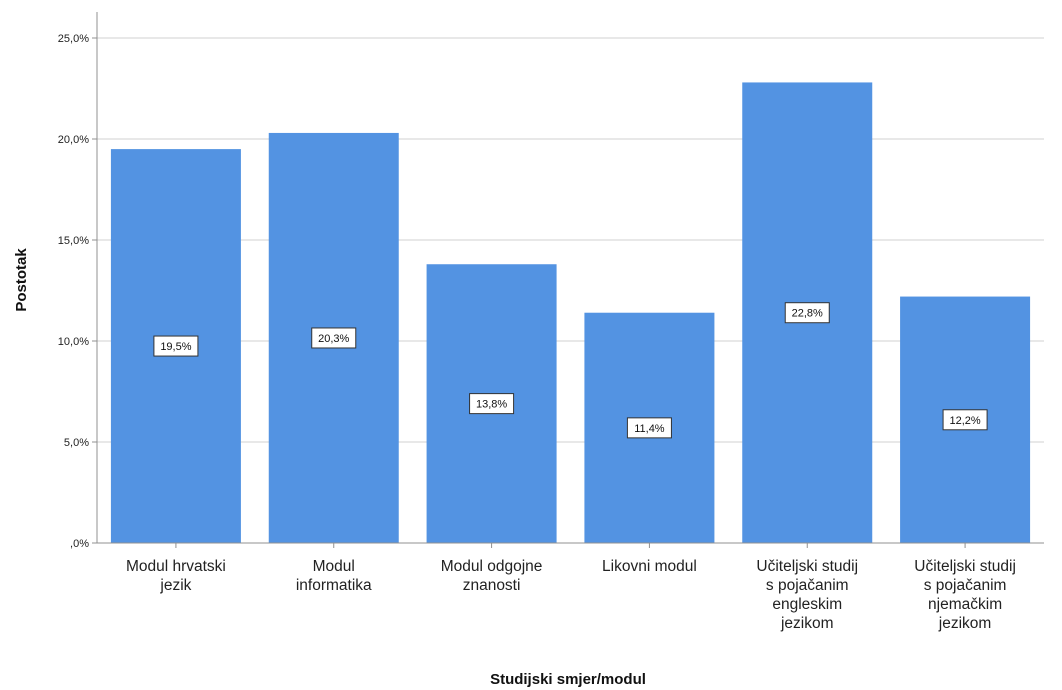 The width and height of the screenshot is (1062, 690). What do you see at coordinates (334, 576) in the screenshot?
I see `x-category-label: Modul informatika` at bounding box center [334, 576].